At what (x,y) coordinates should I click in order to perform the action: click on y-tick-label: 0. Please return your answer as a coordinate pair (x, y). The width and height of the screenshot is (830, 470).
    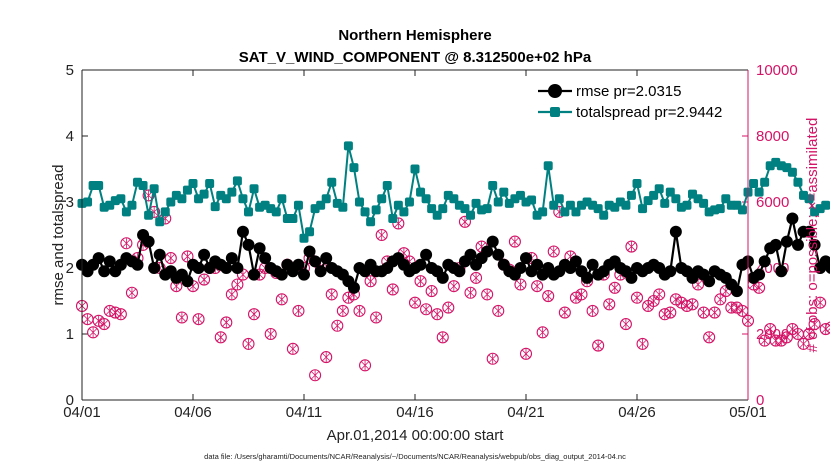
    Looking at the image, I should click on (70, 400).